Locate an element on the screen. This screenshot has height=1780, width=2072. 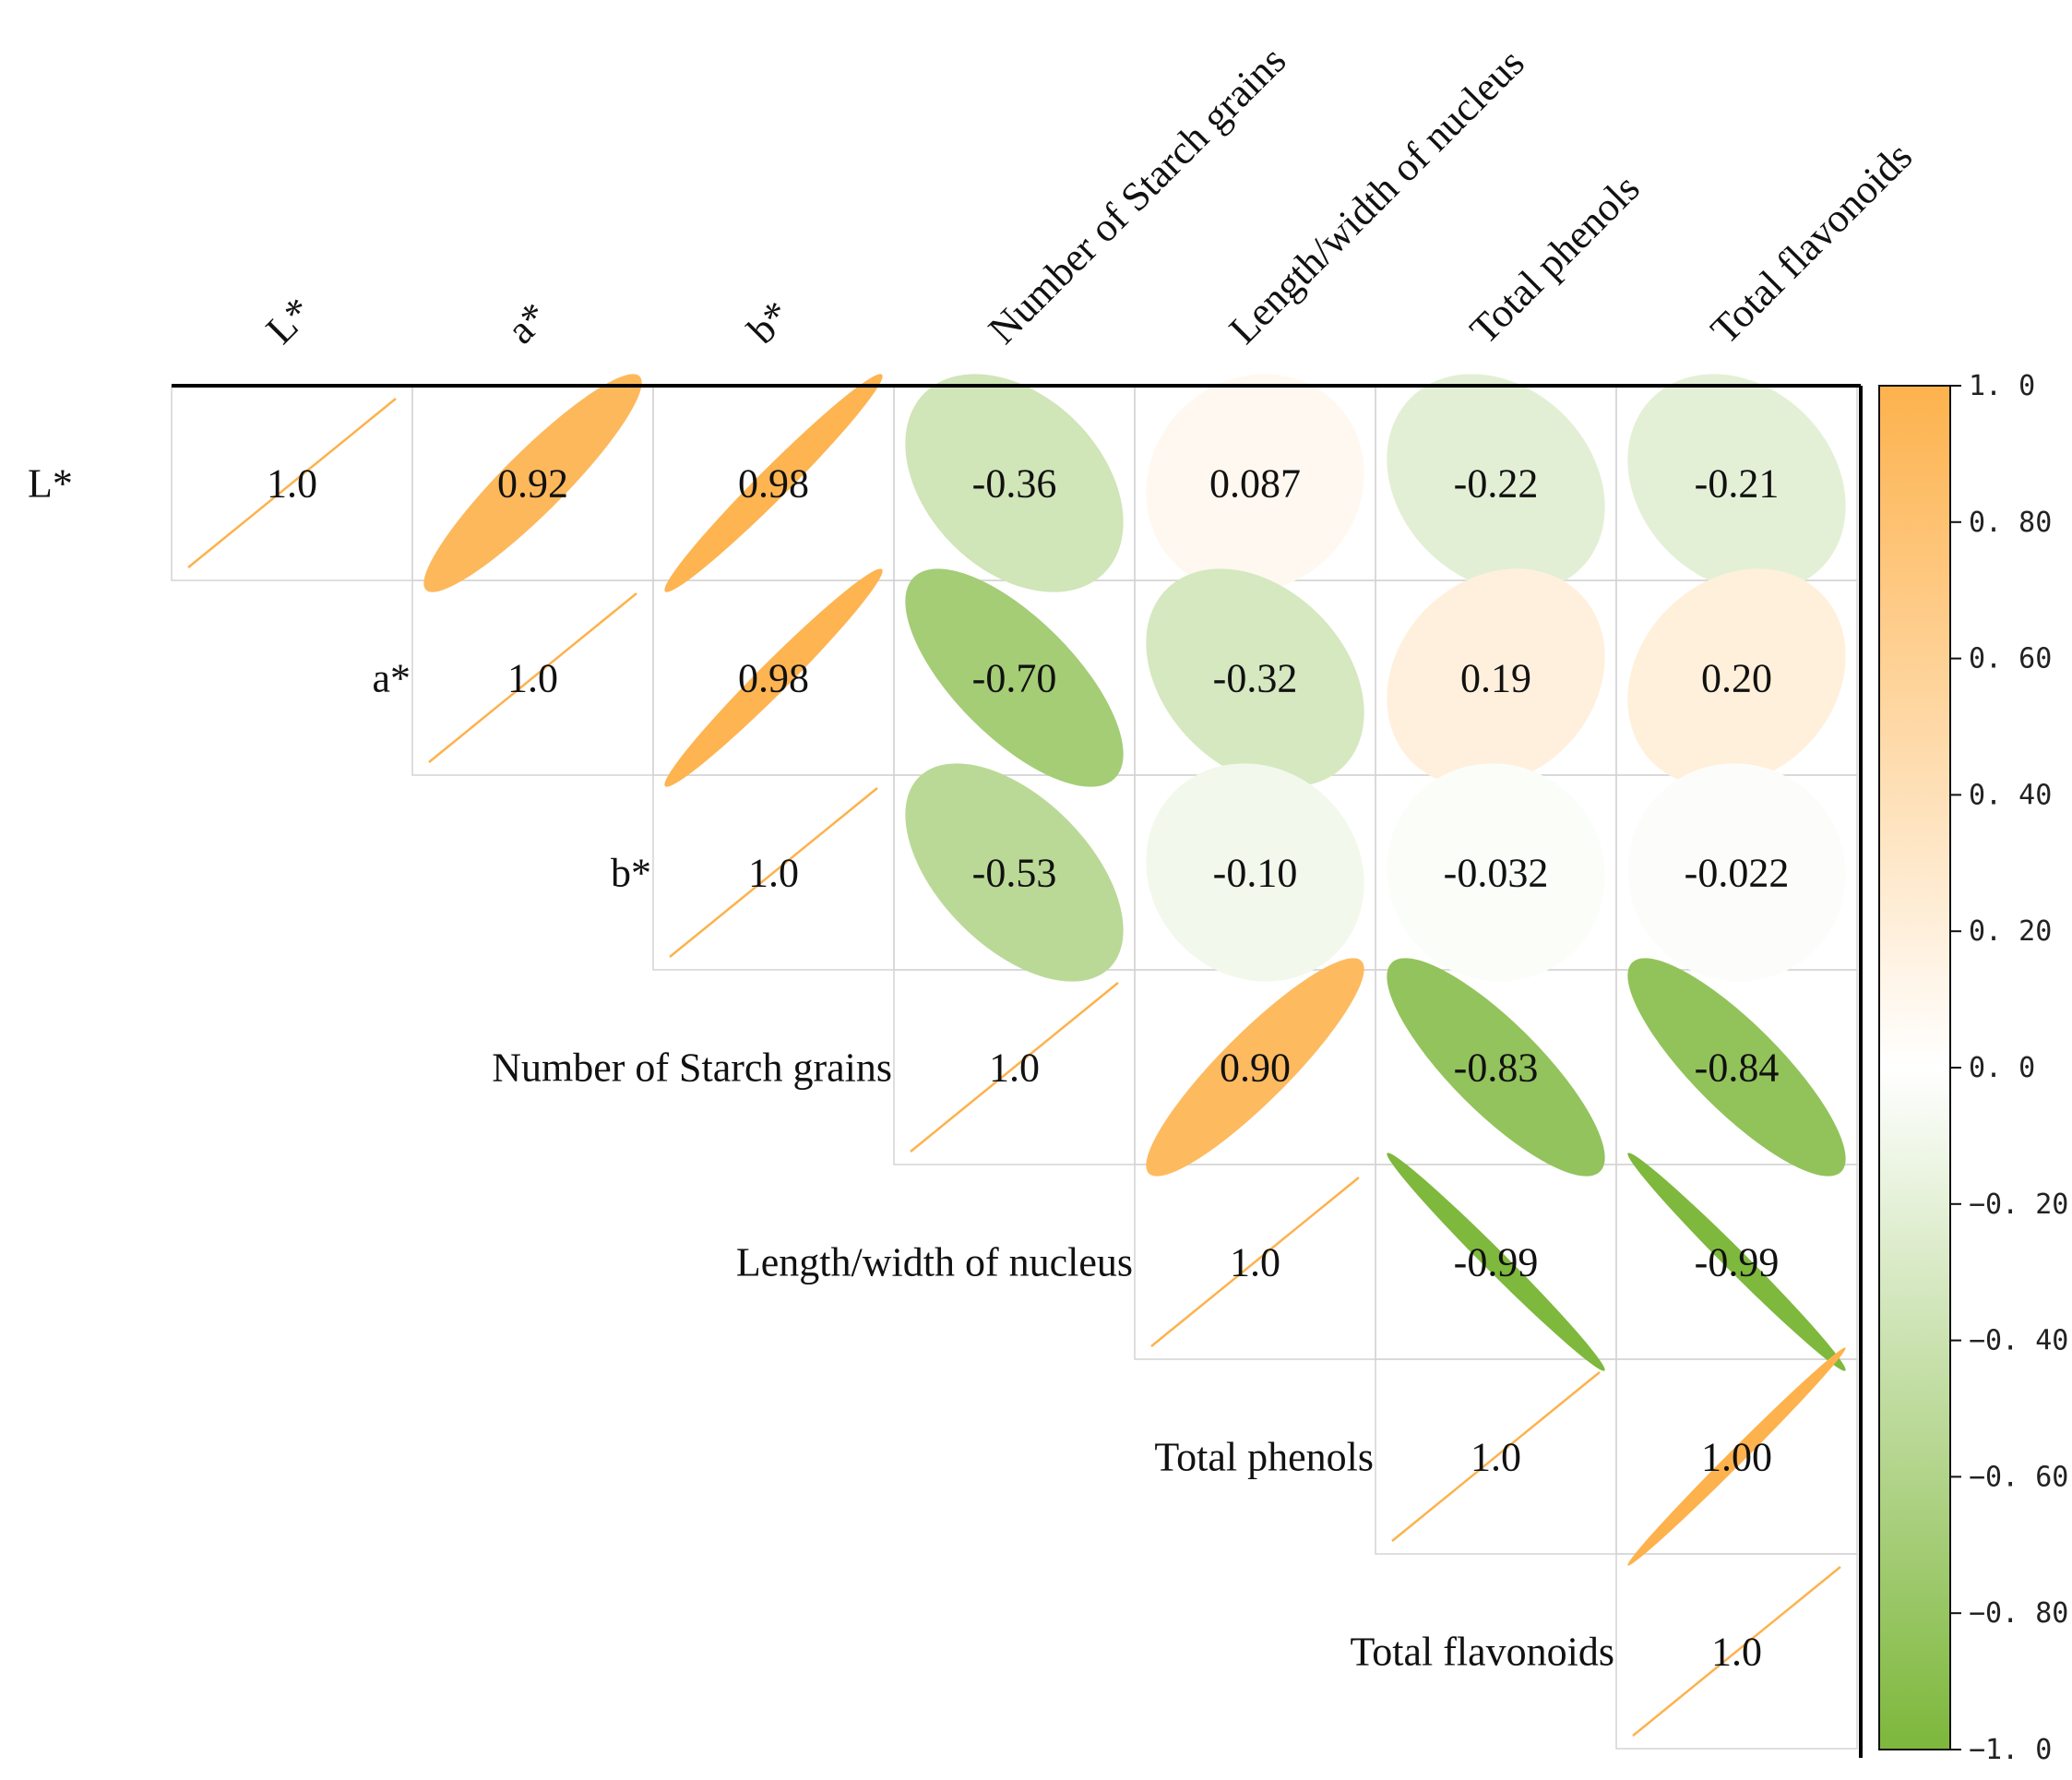
ellipse-l-star-number-of-starch-grains is located at coordinates (1015, 483).